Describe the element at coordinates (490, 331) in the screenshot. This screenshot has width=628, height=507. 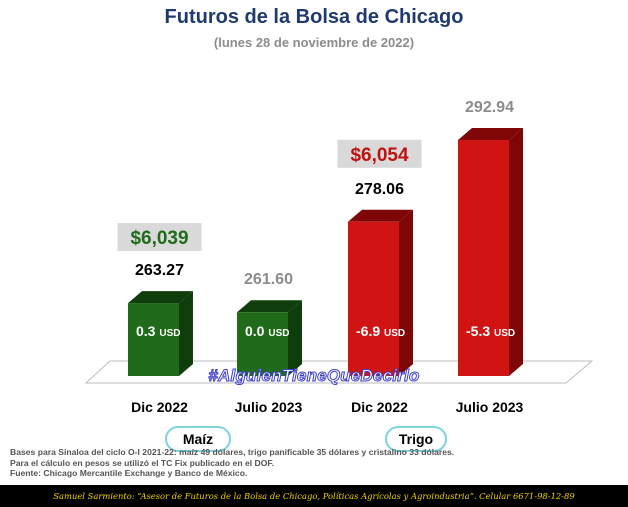
I see `bar-change-label: -5.3 USD` at that location.